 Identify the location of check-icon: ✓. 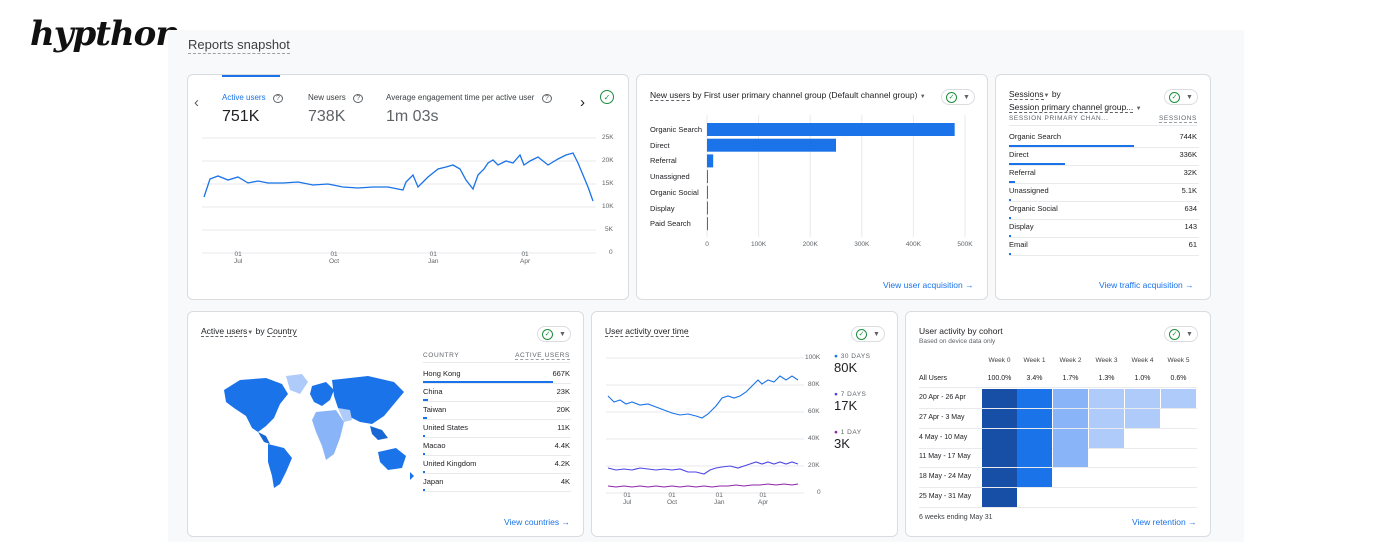
(1174, 97).